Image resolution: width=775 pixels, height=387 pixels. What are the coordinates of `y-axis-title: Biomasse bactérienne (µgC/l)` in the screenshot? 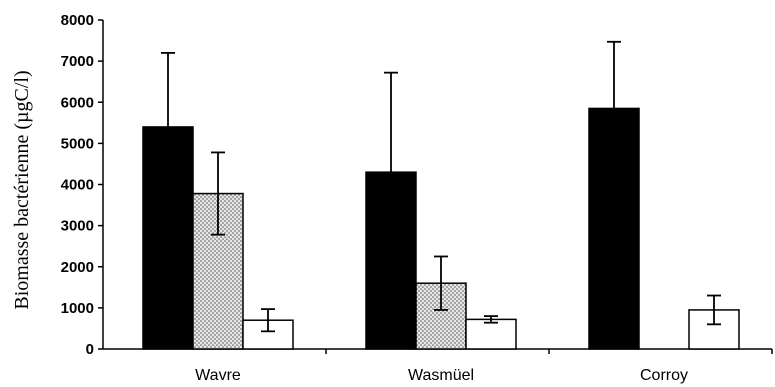 It's located at (22, 189).